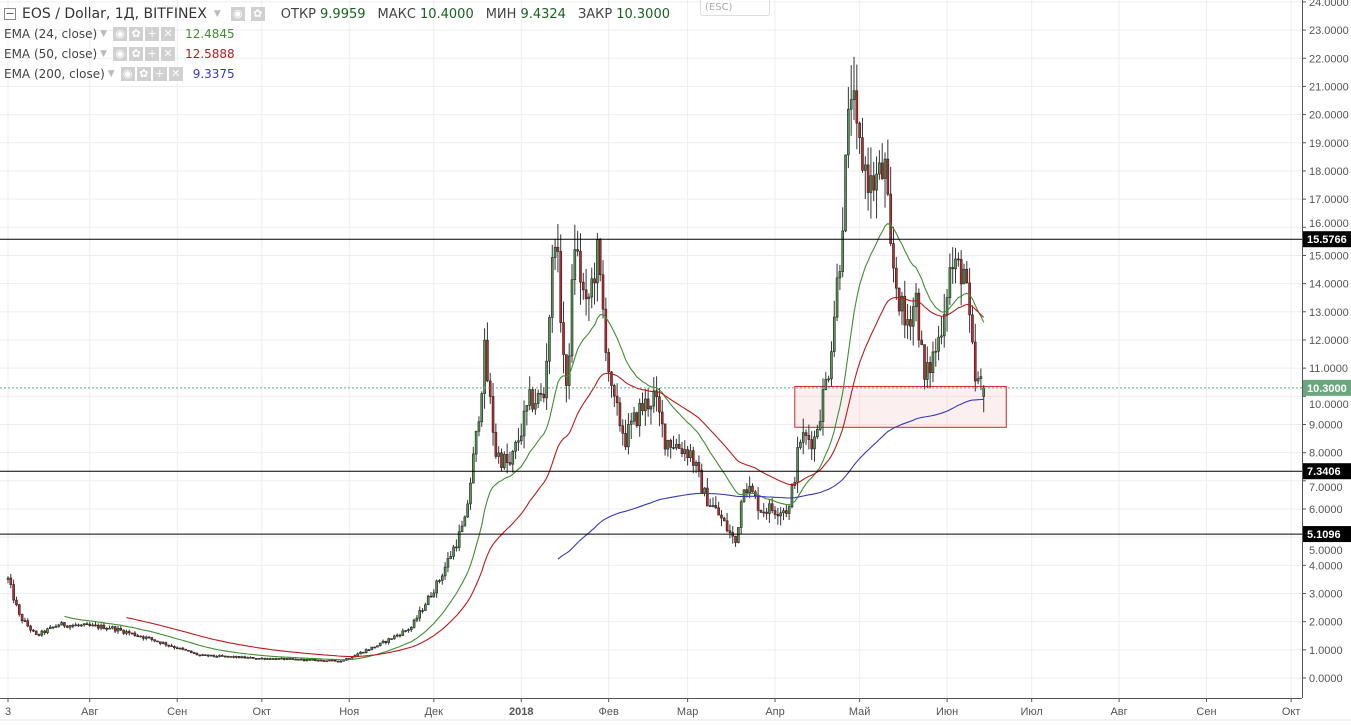 This screenshot has height=725, width=1351. Describe the element at coordinates (341, 34) in the screenshot. I see `indicator-ema-24: EMA (24, close) ▼ ◉ ✿ + ✕ 12.4845` at that location.